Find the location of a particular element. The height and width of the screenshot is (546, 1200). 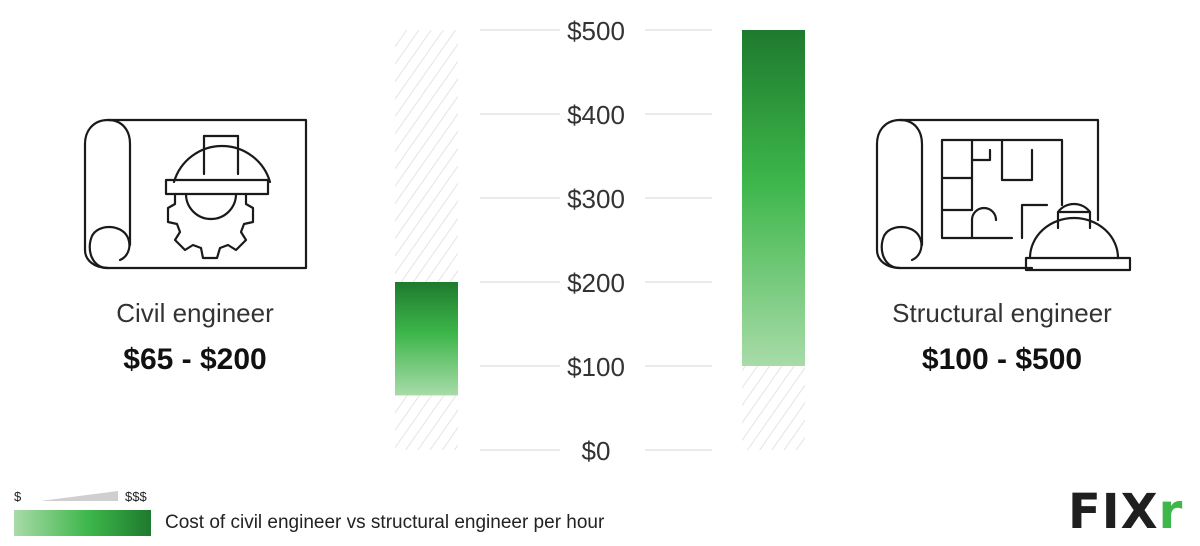

y-tick-labels: $0 $100 $200 $300 $400 $500 is located at coordinates (596, 241).